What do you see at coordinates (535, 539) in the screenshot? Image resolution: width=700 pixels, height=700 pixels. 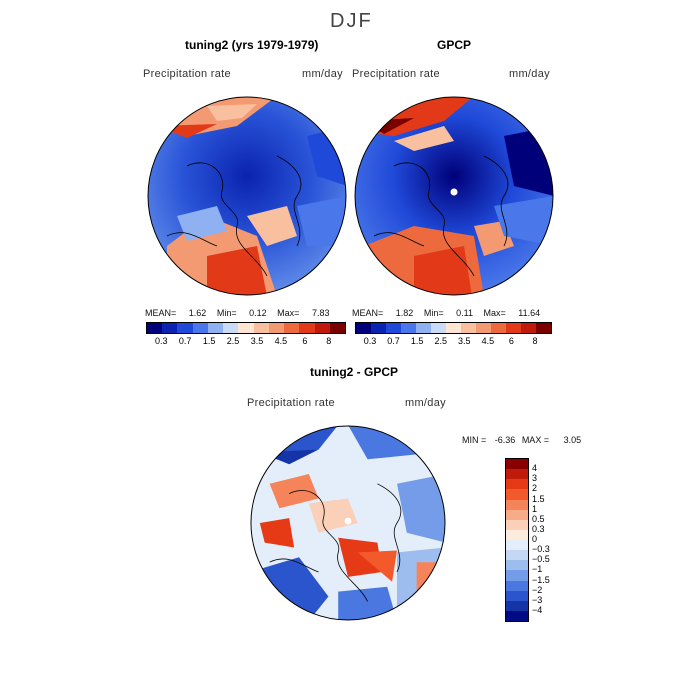 I see `colorbar-tick-label: 0` at bounding box center [535, 539].